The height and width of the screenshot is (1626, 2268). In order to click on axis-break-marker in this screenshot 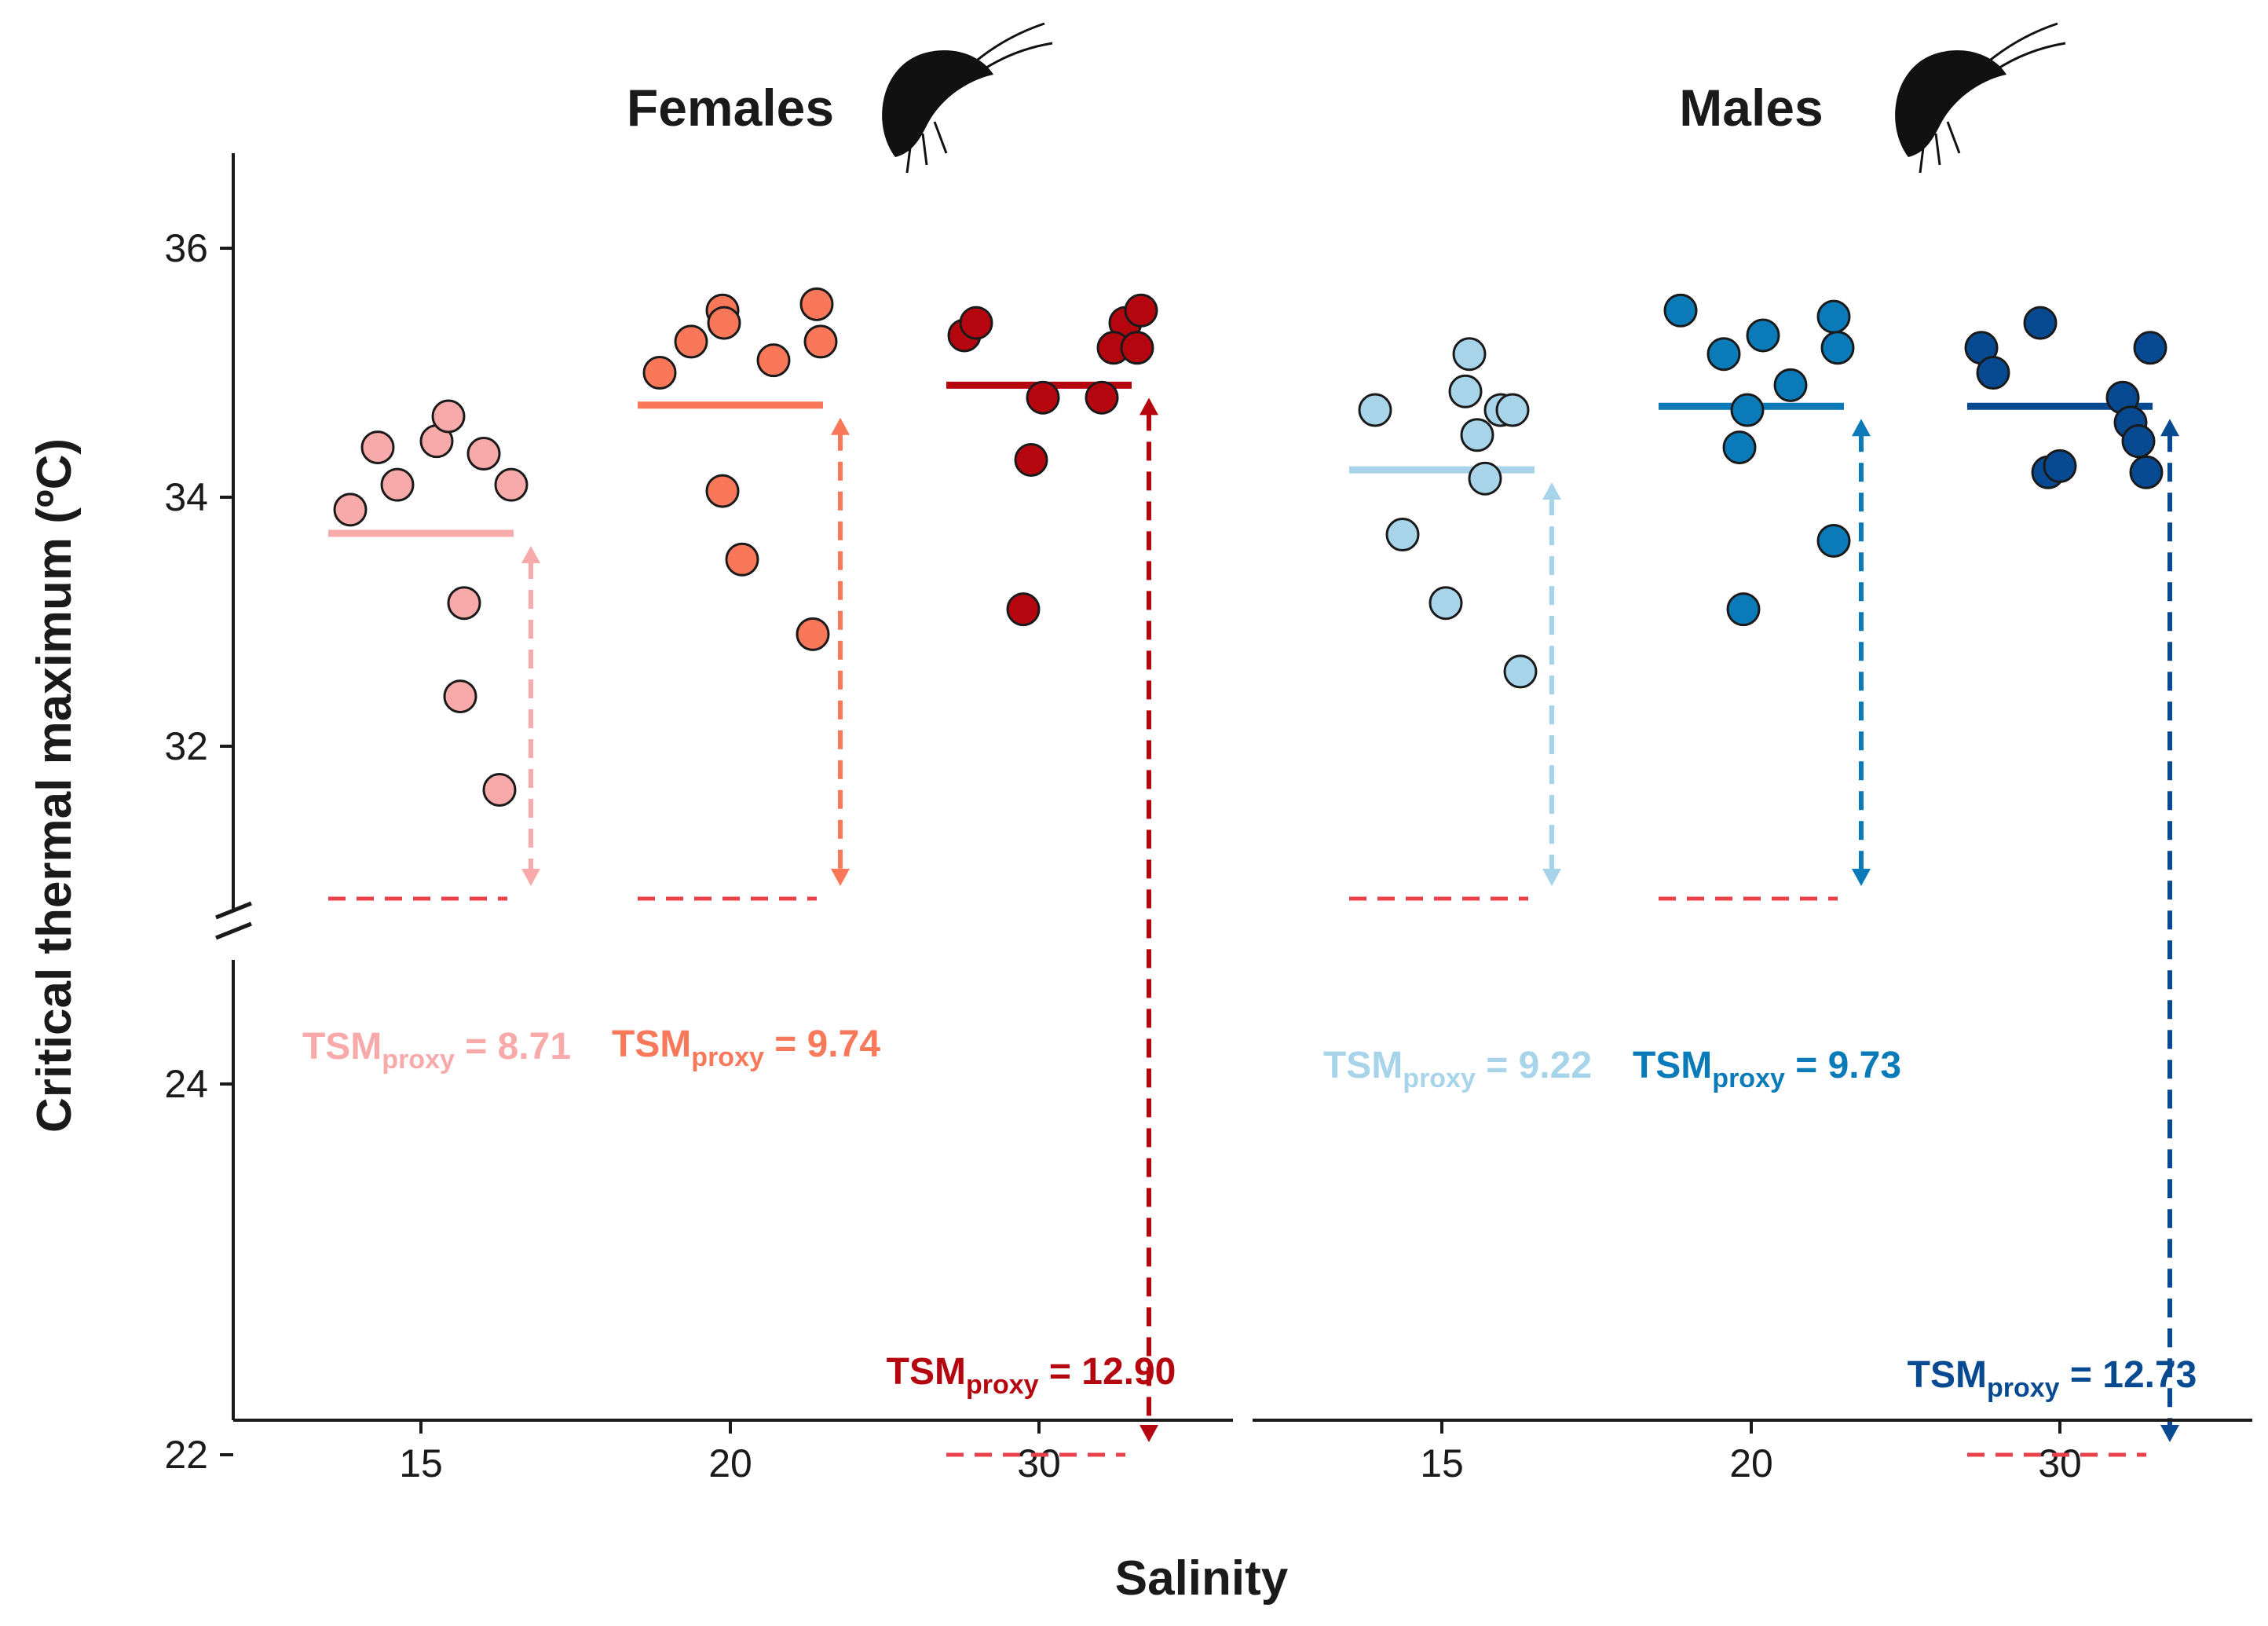, I will do `click(233, 921)`.